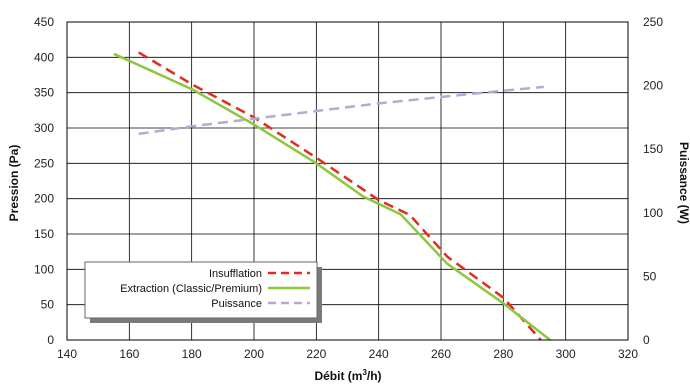  I want to click on y-tick-label: 300, so click(44, 128).